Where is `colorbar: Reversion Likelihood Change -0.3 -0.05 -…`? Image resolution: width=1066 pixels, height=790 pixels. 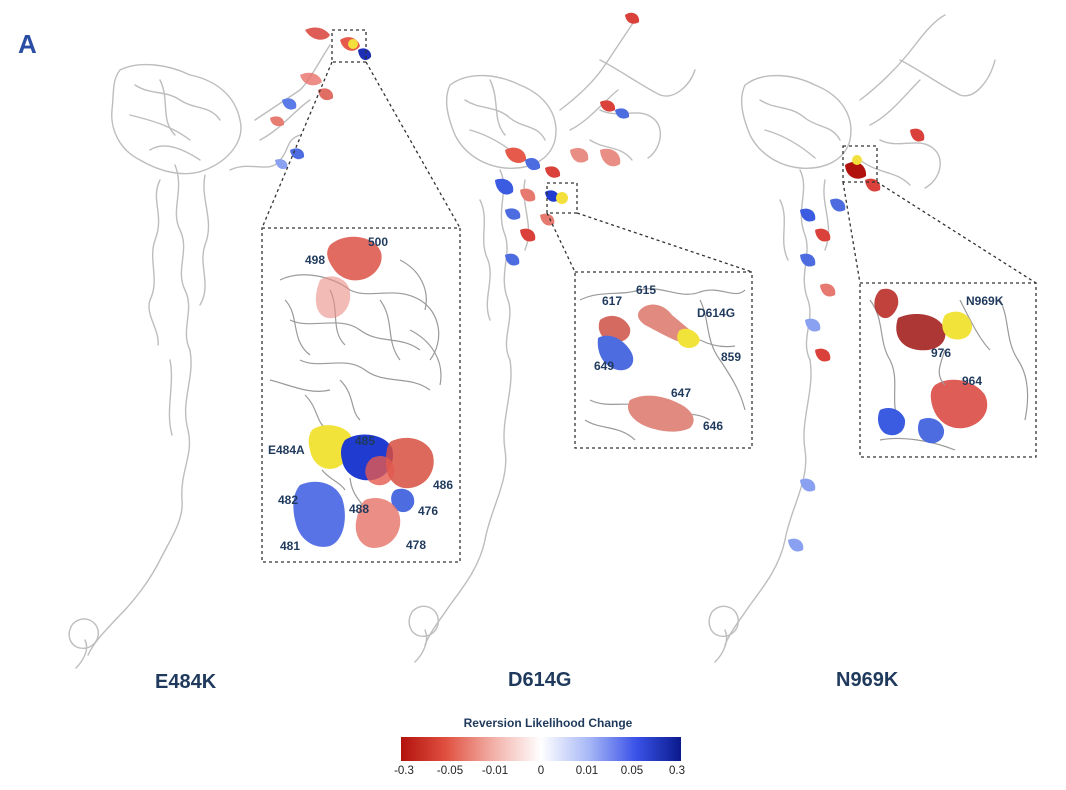 colorbar: Reversion Likelihood Change -0.3 -0.05 -… is located at coordinates (539, 746).